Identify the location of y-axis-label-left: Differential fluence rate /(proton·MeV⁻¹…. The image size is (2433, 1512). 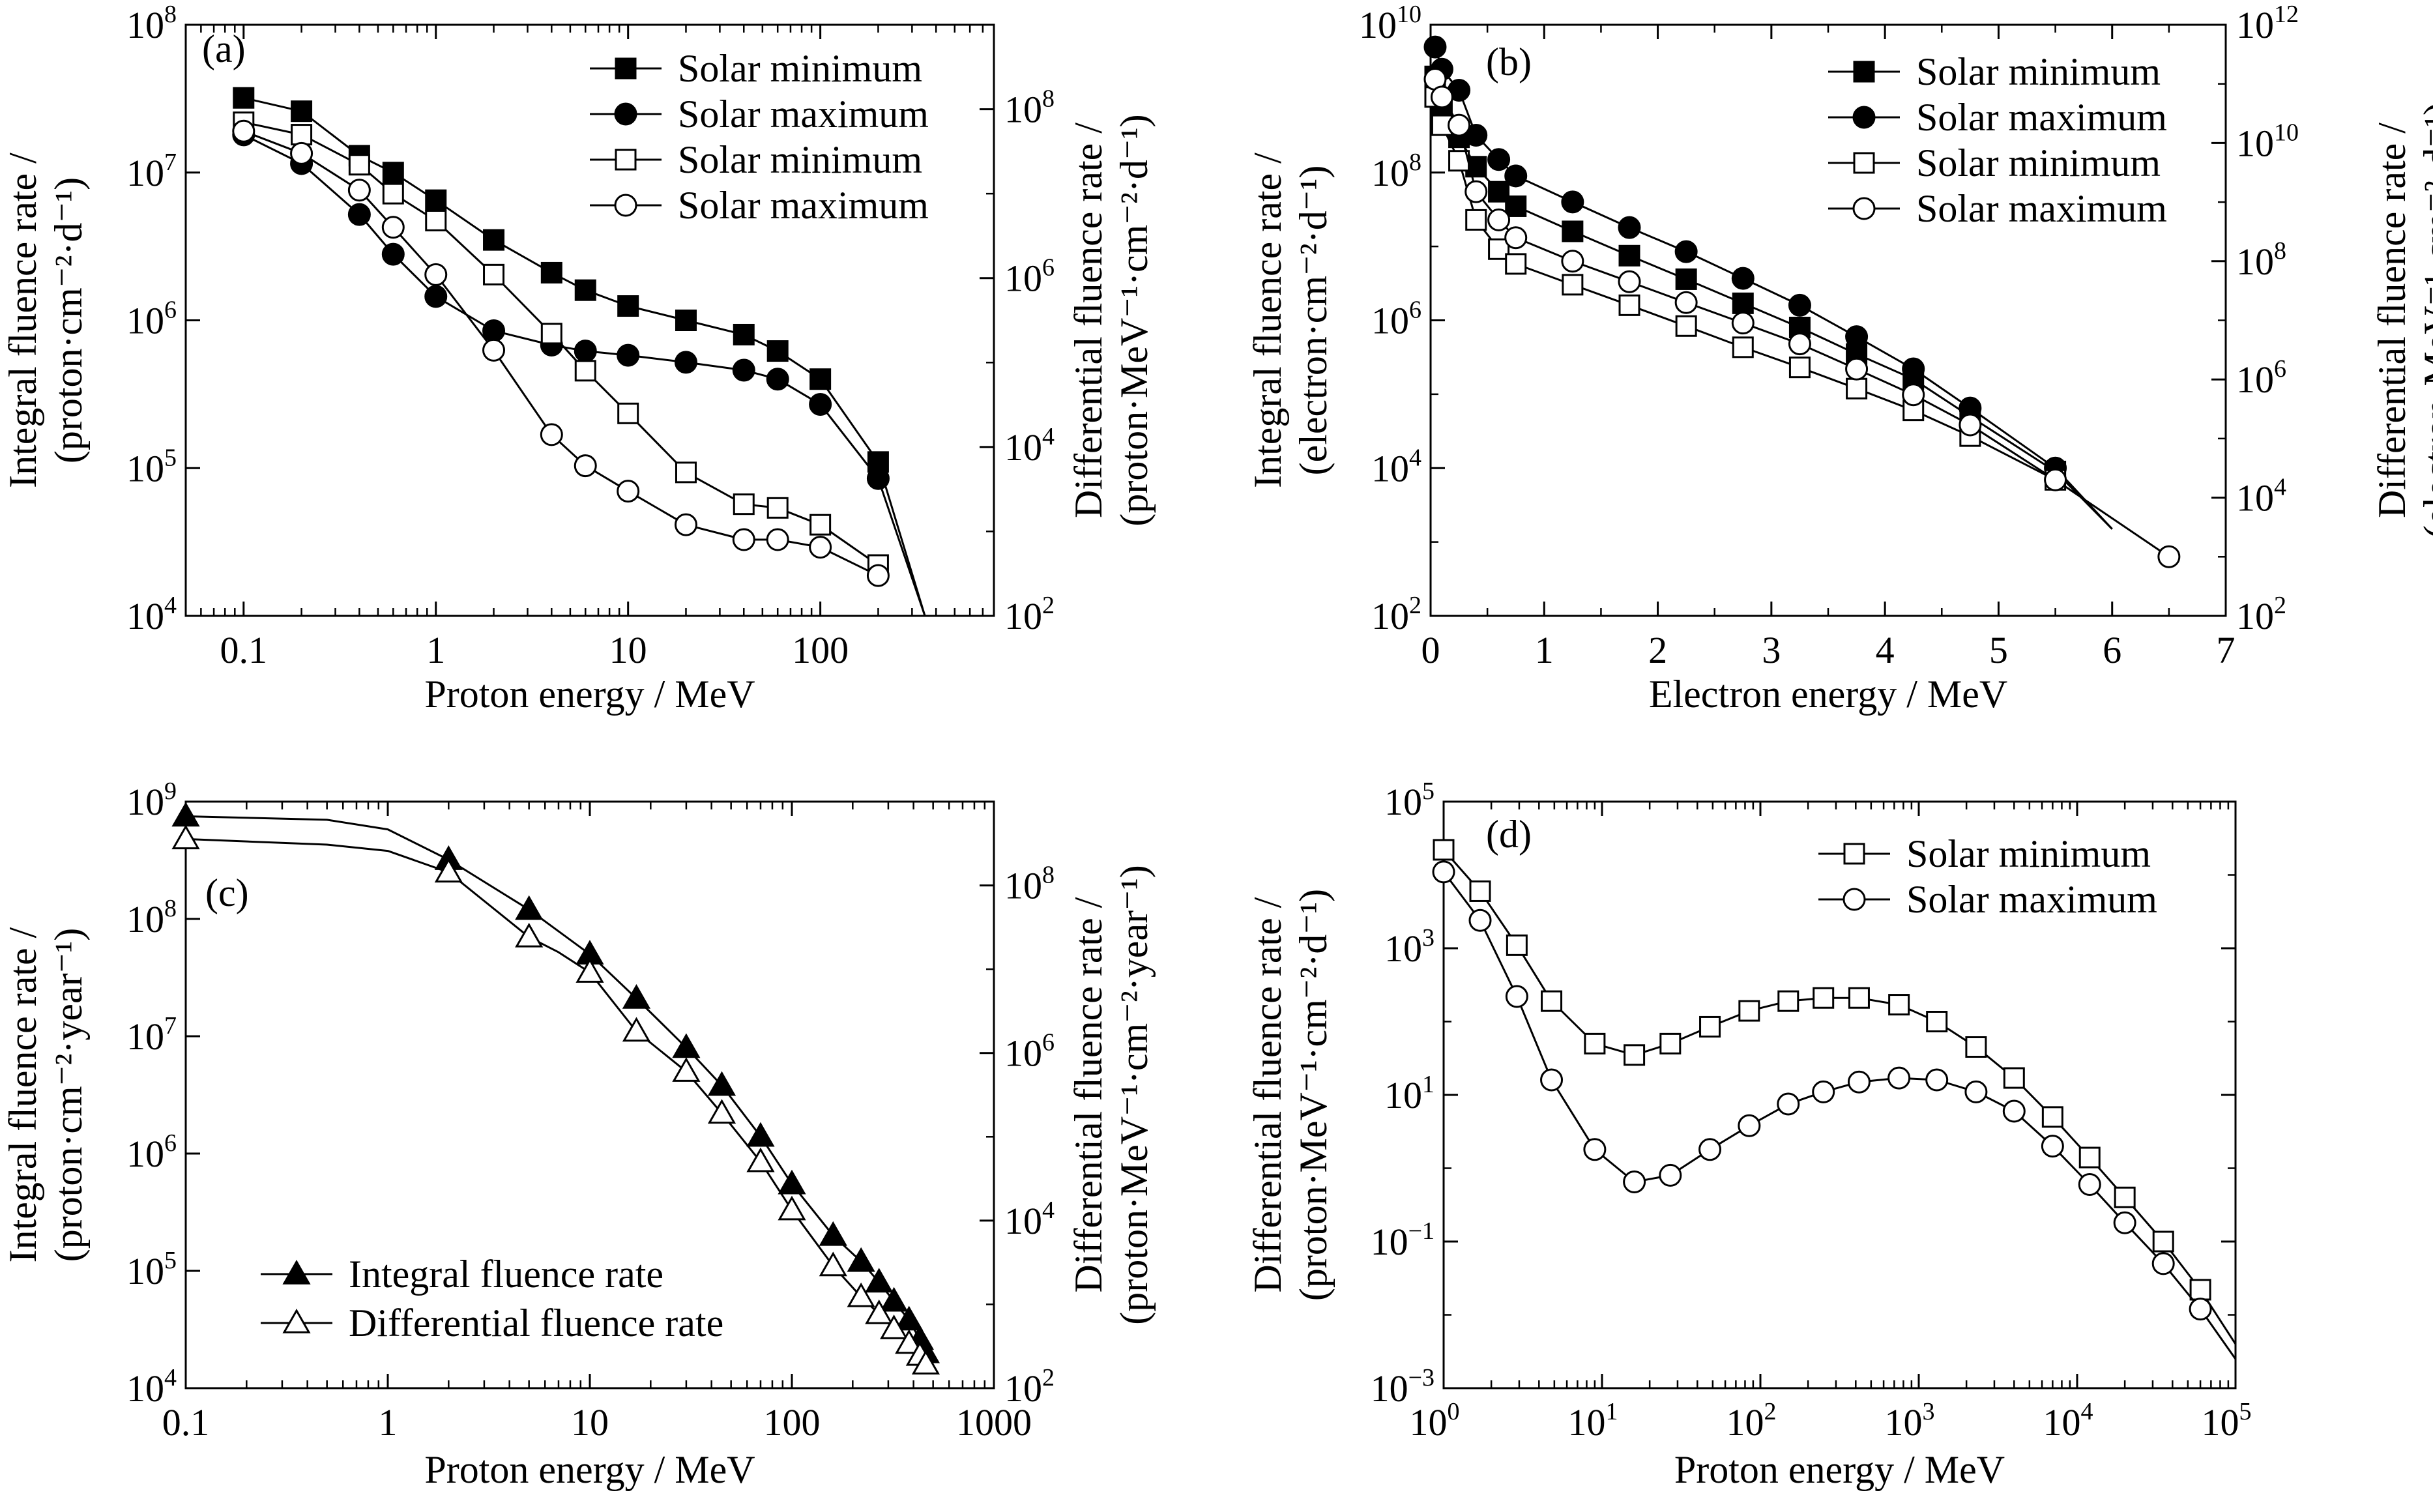
(1290, 1095).